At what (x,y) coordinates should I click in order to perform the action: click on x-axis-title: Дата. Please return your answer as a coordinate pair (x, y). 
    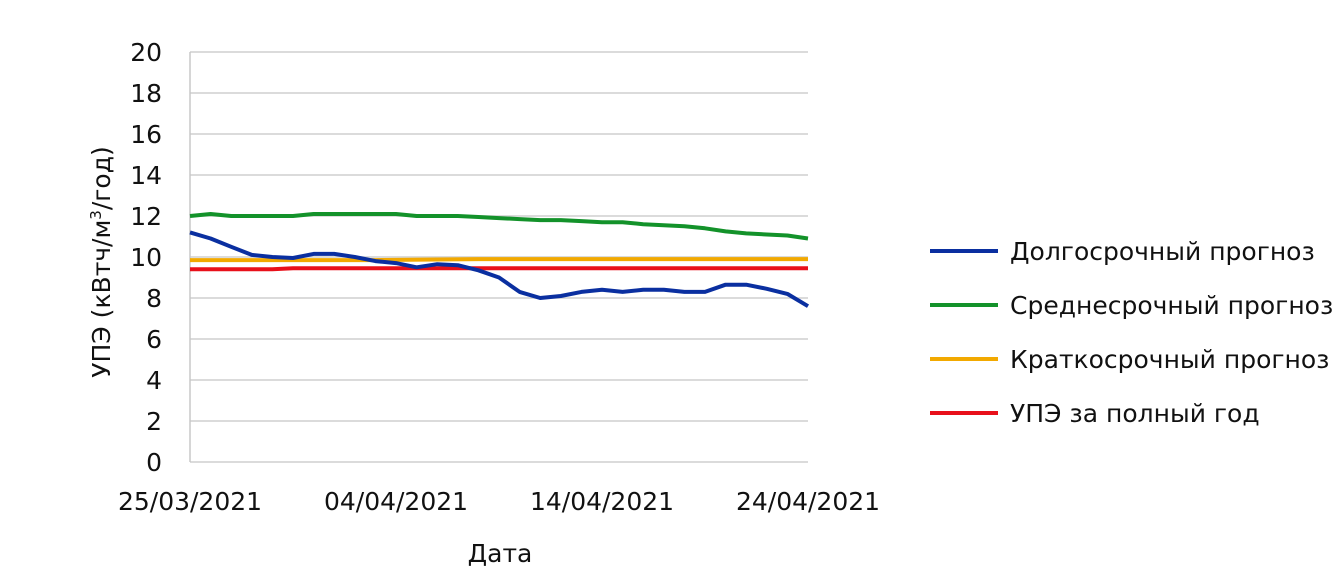
    Looking at the image, I should click on (500, 553).